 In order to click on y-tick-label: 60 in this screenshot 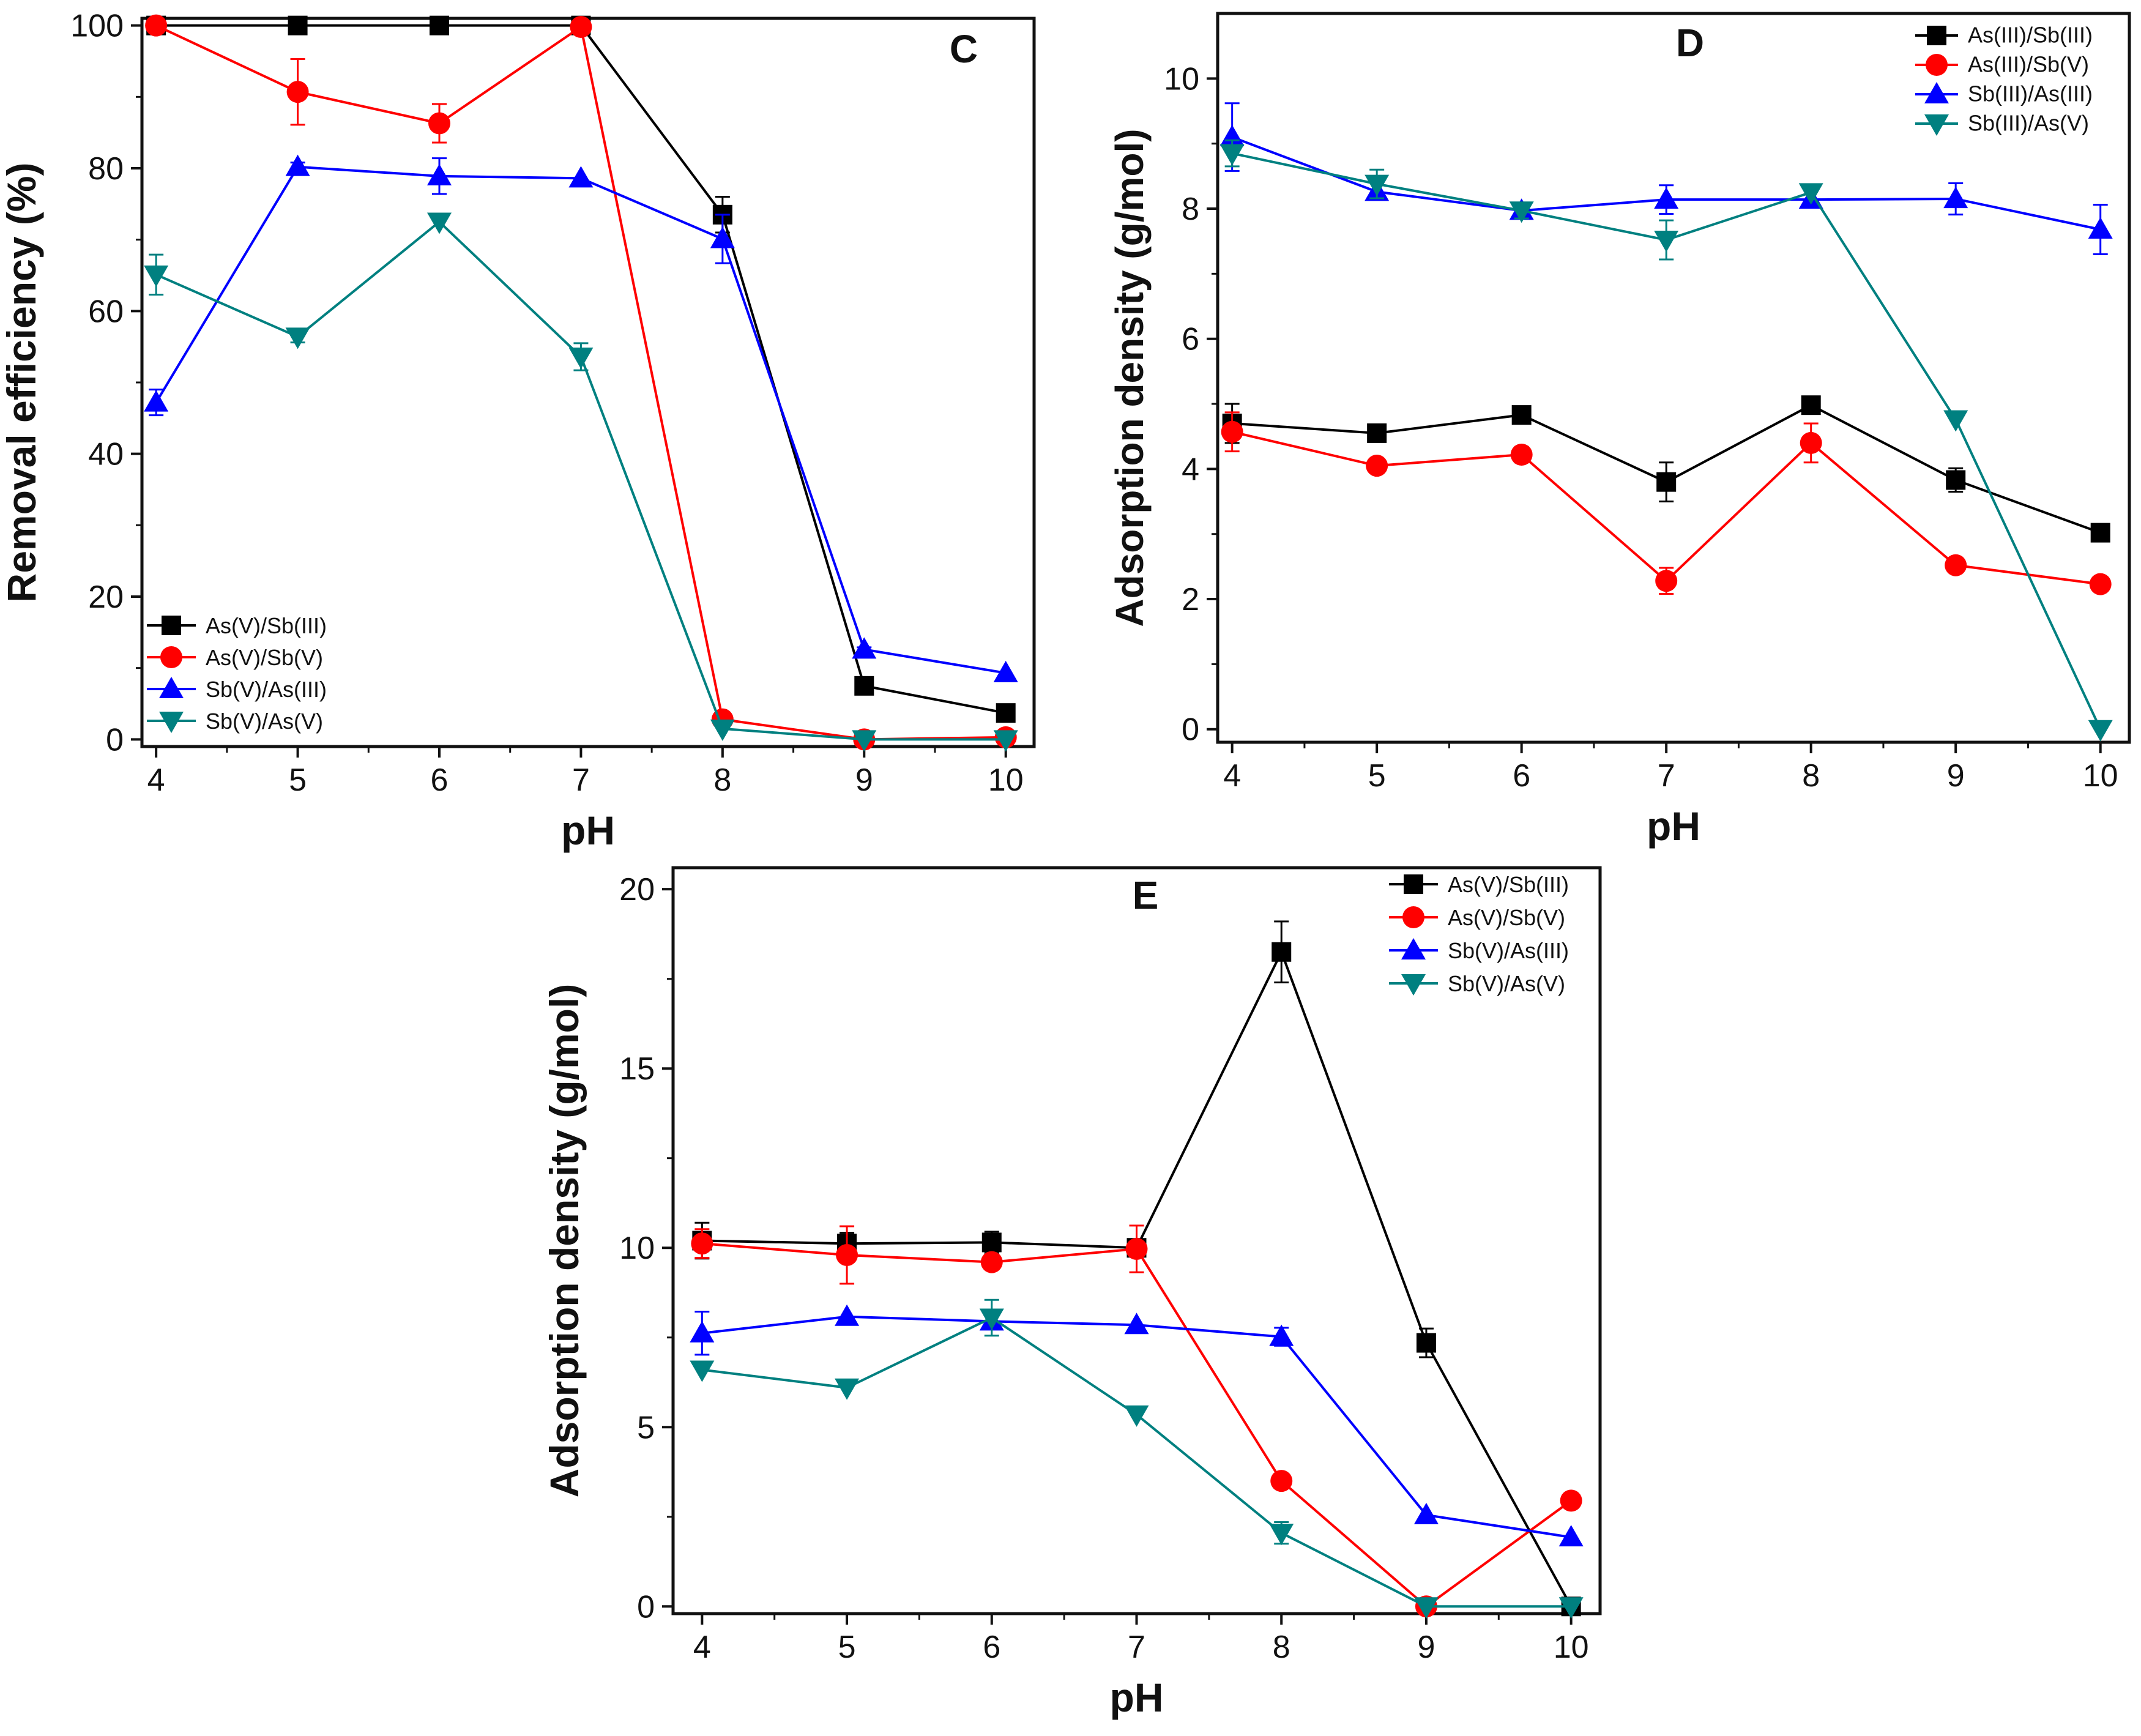, I will do `click(106, 311)`.